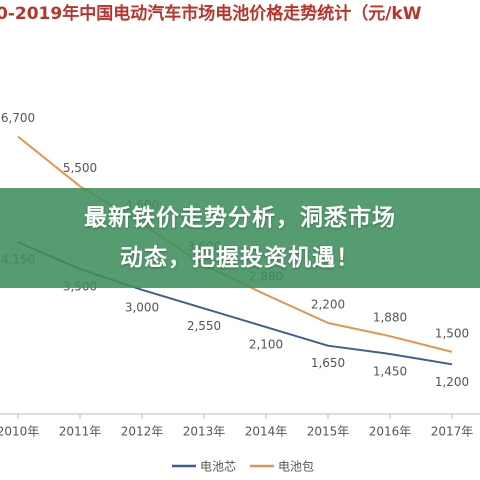 Image resolution: width=480 pixels, height=480 pixels. I want to click on value-label: 2,200, so click(328, 304).